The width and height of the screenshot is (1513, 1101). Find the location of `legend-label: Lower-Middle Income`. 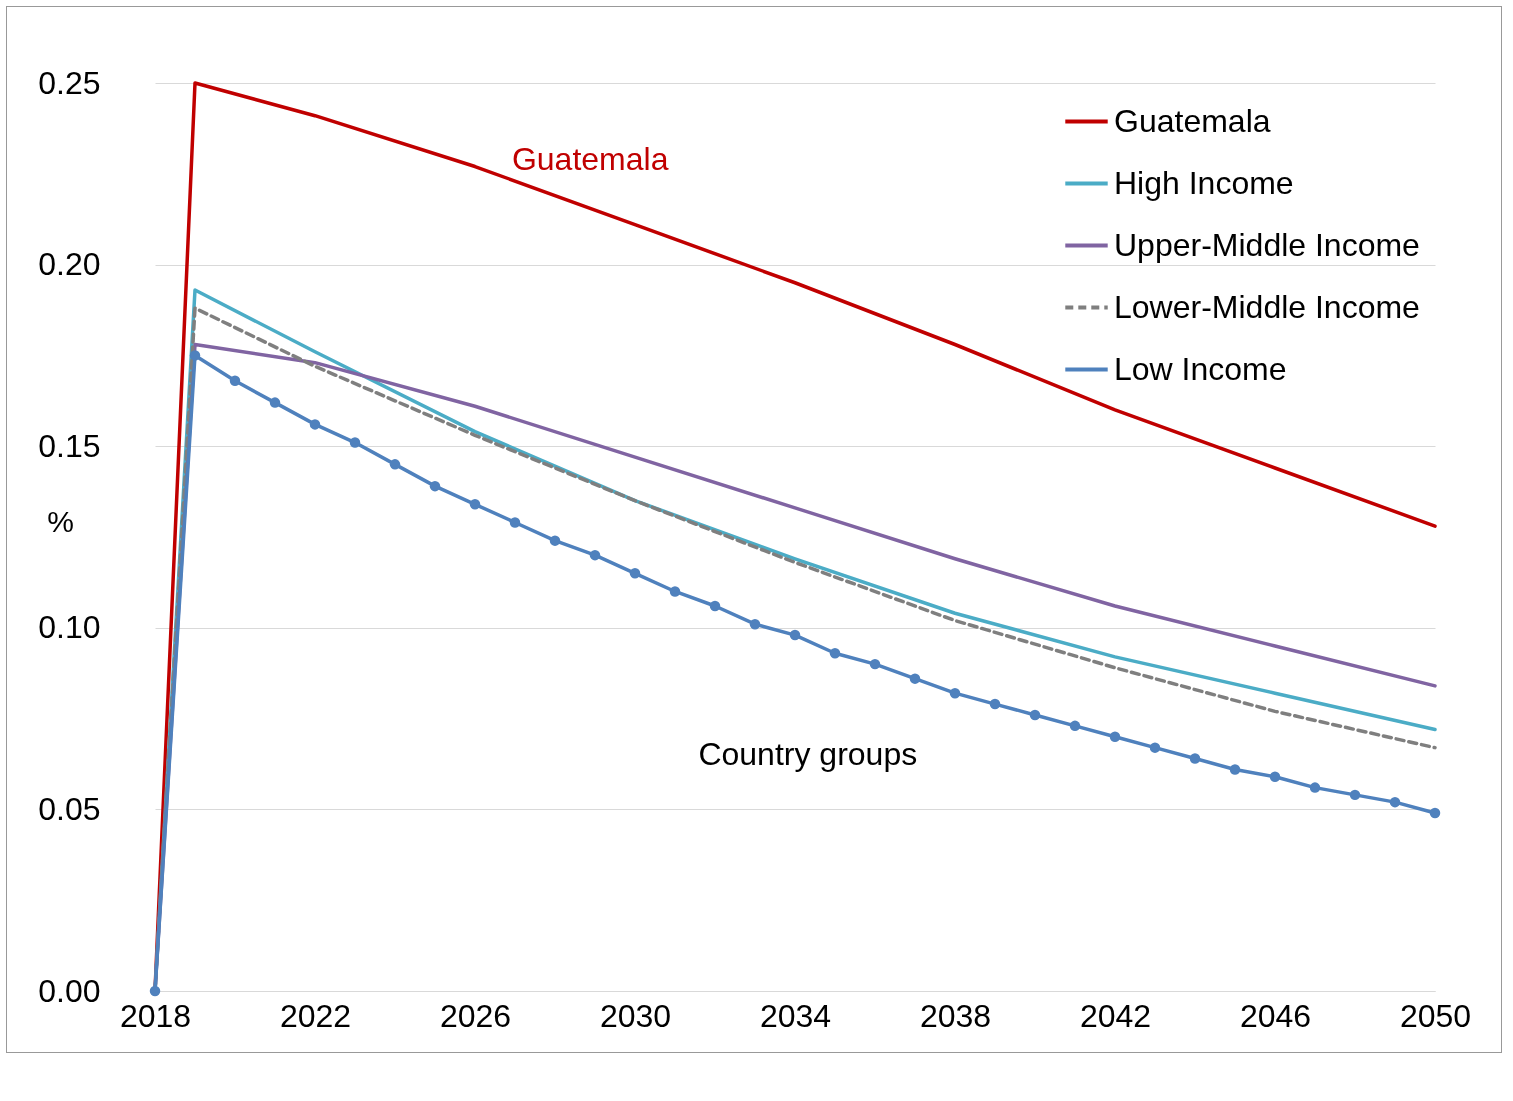

legend-label: Lower-Middle Income is located at coordinates (1267, 306).